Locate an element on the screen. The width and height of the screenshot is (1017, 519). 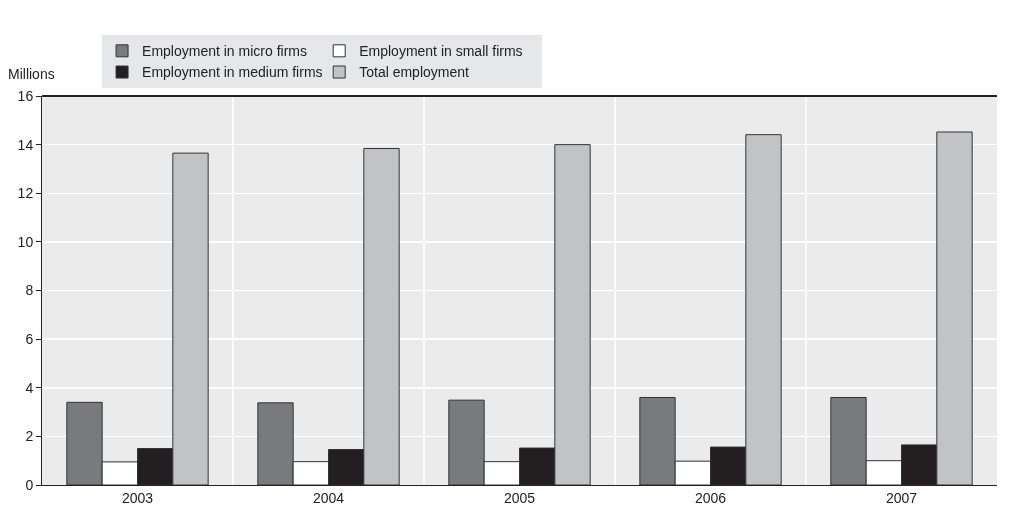
y-tick-label: 8 is located at coordinates (29, 290).